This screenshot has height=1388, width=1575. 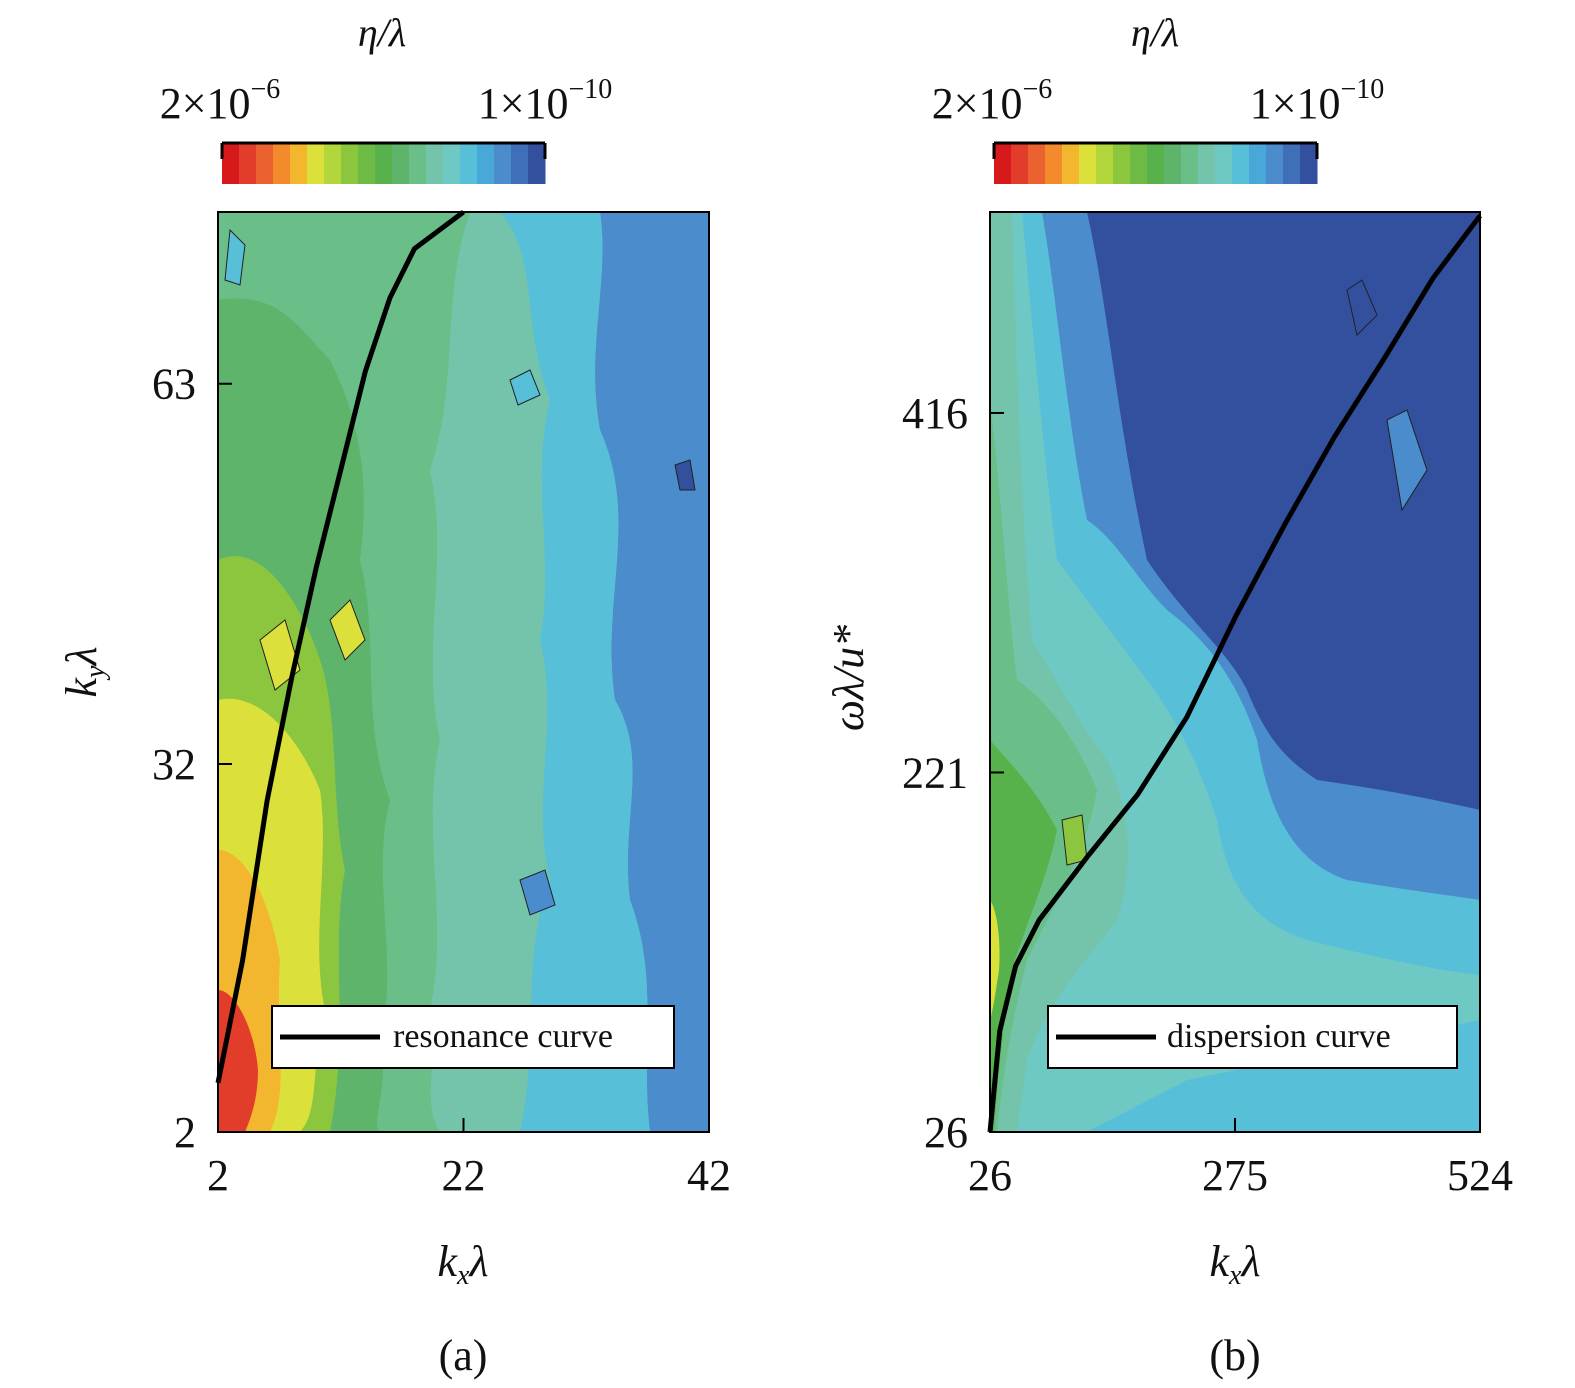 What do you see at coordinates (652, 672) in the screenshot?
I see `contour-band-right` at bounding box center [652, 672].